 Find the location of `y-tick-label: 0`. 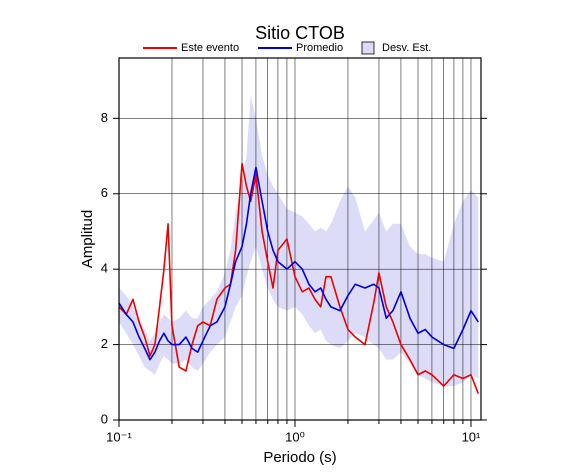

y-tick-label: 0 is located at coordinates (104, 418).